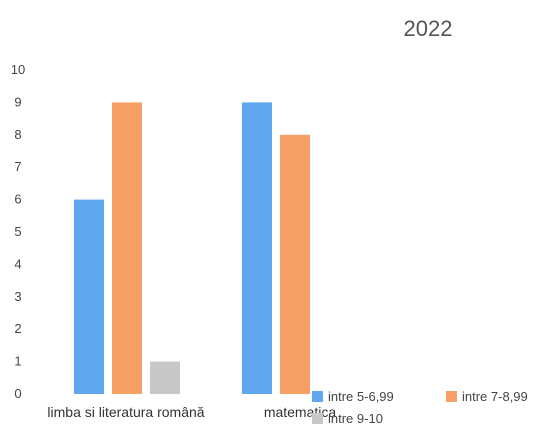 The width and height of the screenshot is (546, 434). What do you see at coordinates (428, 28) in the screenshot?
I see `chart-title: 2022` at bounding box center [428, 28].